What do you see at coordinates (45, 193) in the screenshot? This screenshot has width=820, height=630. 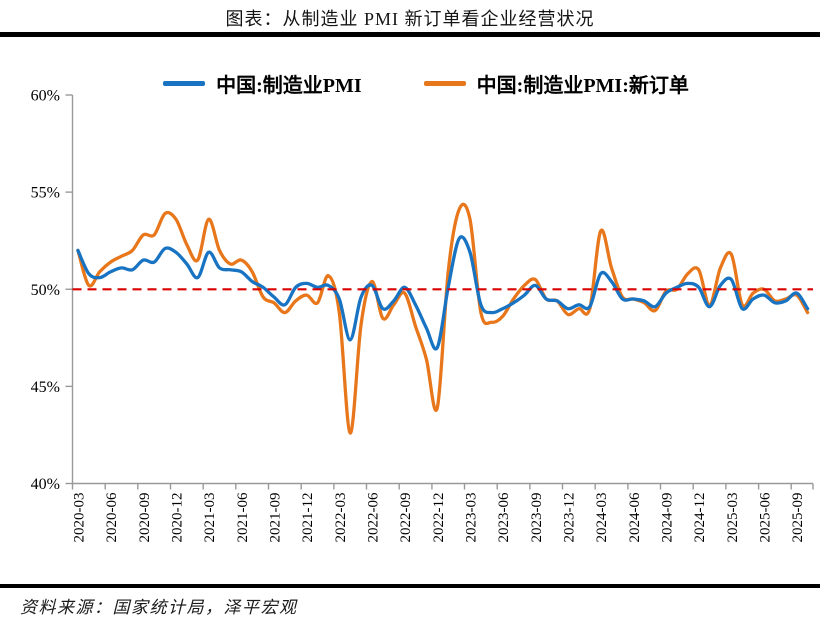 I see `y-tick-label: 55%` at bounding box center [45, 193].